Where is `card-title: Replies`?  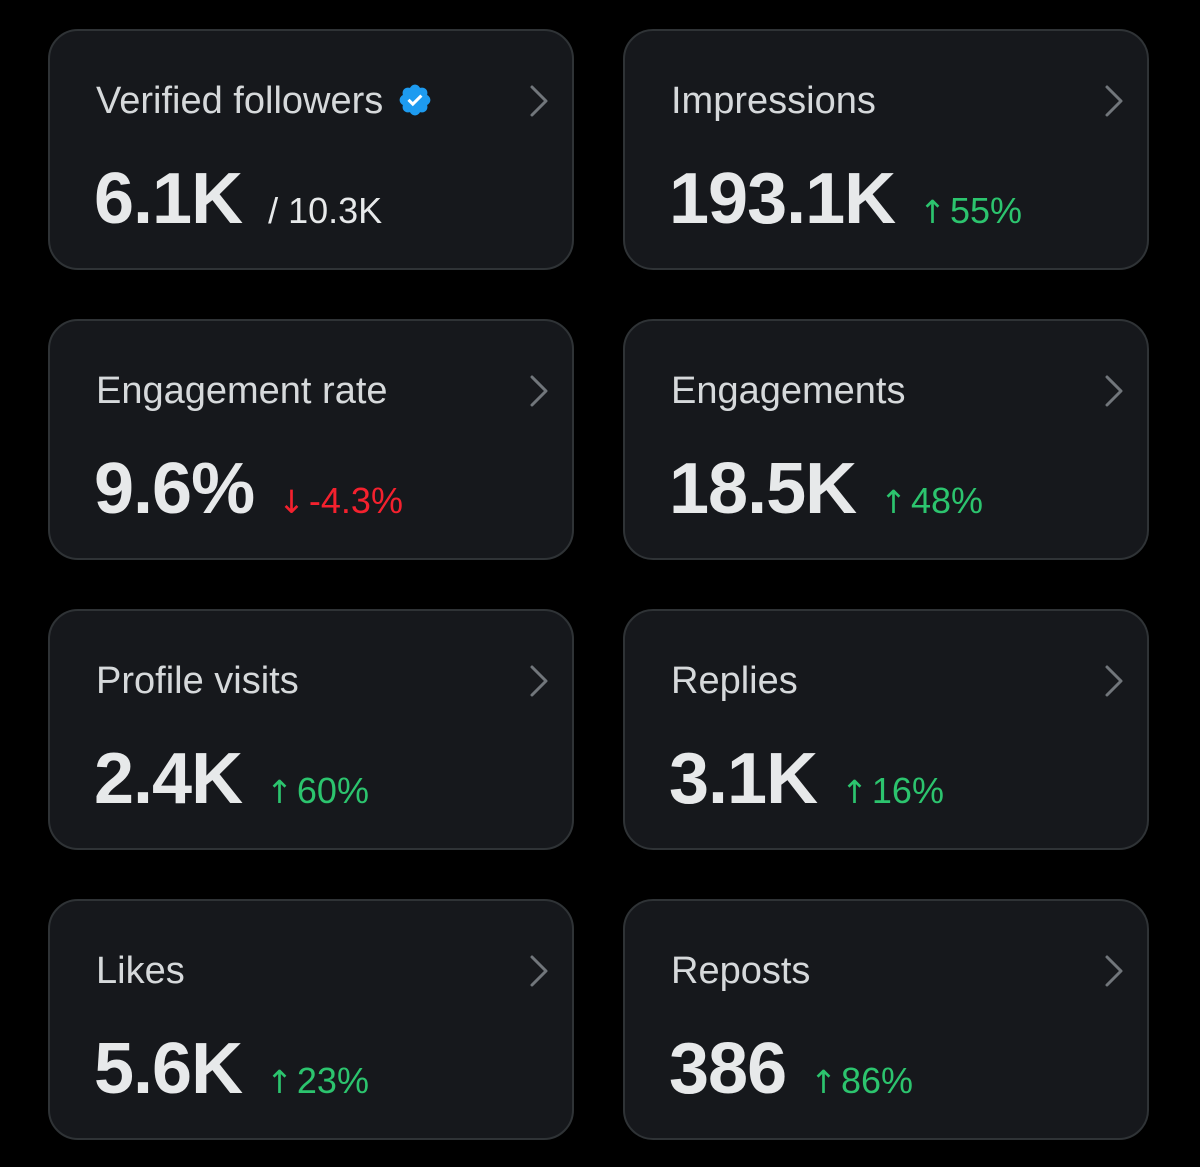 card-title: Replies is located at coordinates (734, 681).